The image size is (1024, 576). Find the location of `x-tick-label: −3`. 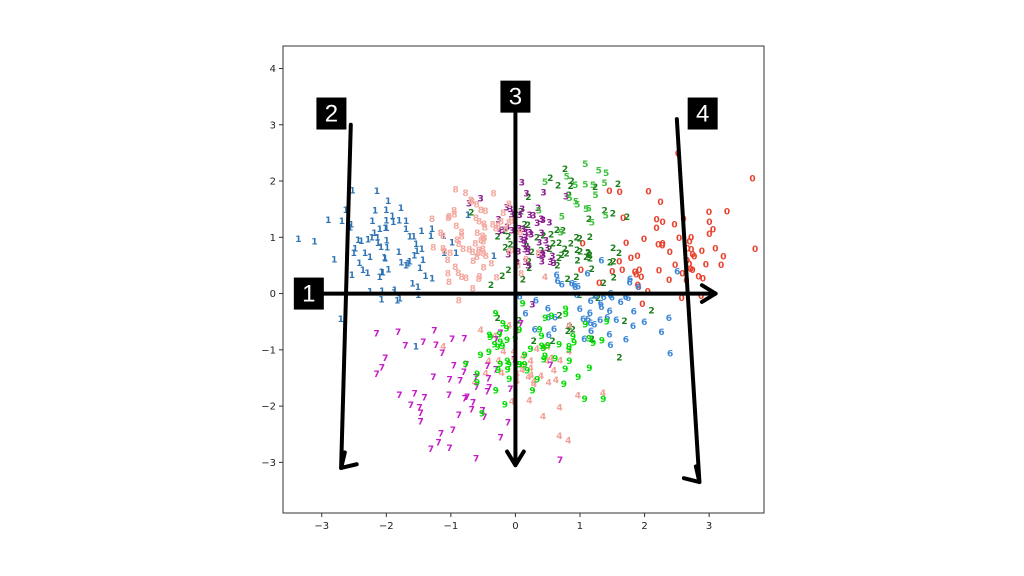

x-tick-label: −3 is located at coordinates (321, 526).